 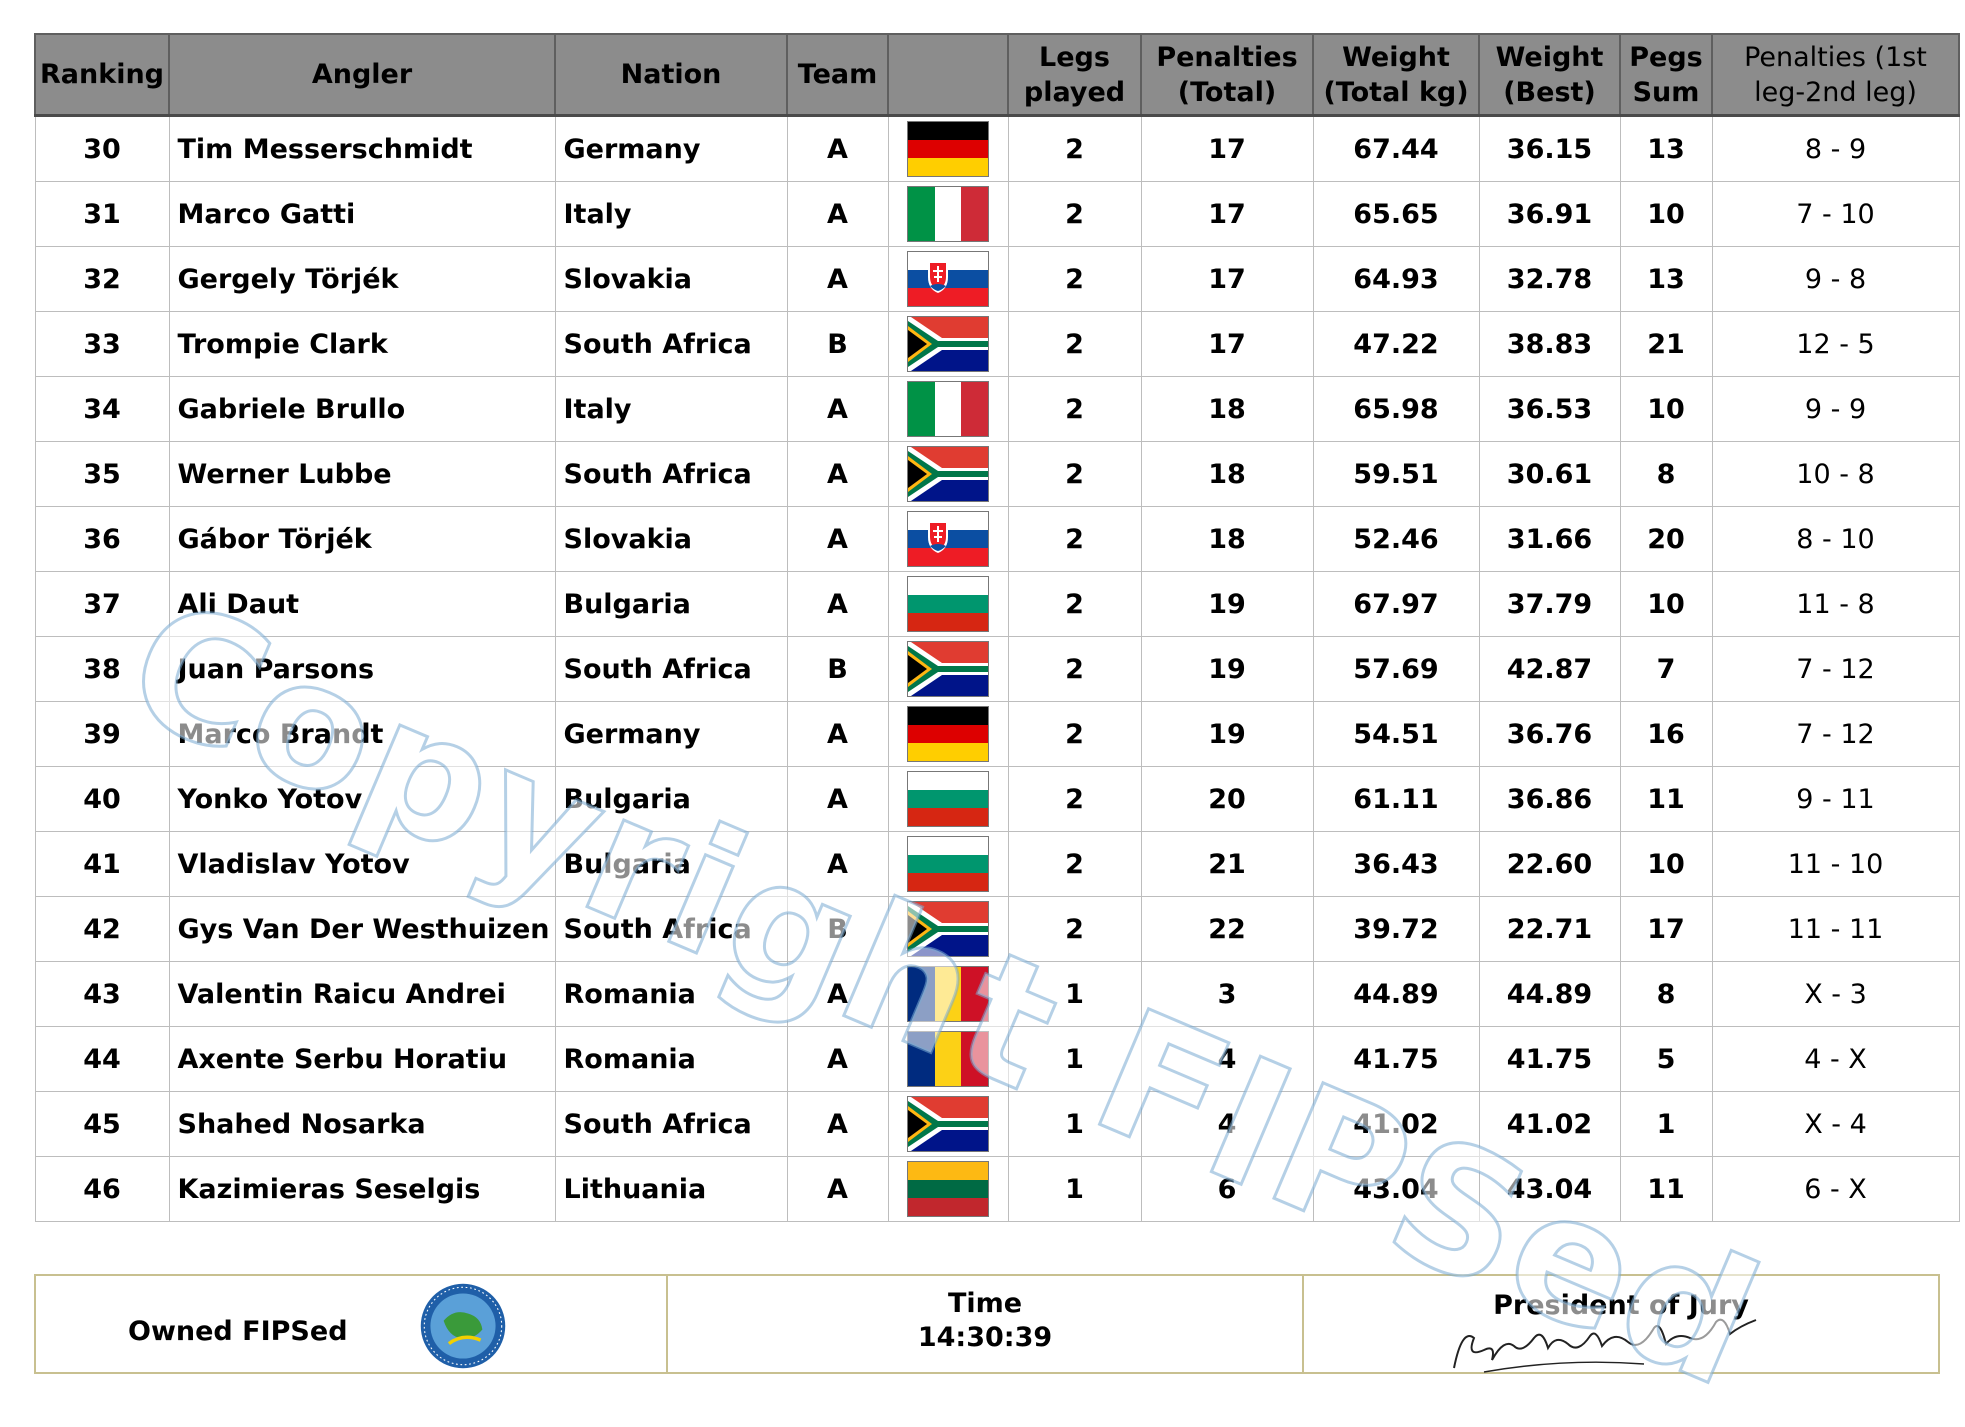 I want to click on penalties-split-cell: 10 - 8, so click(x=1835, y=474).